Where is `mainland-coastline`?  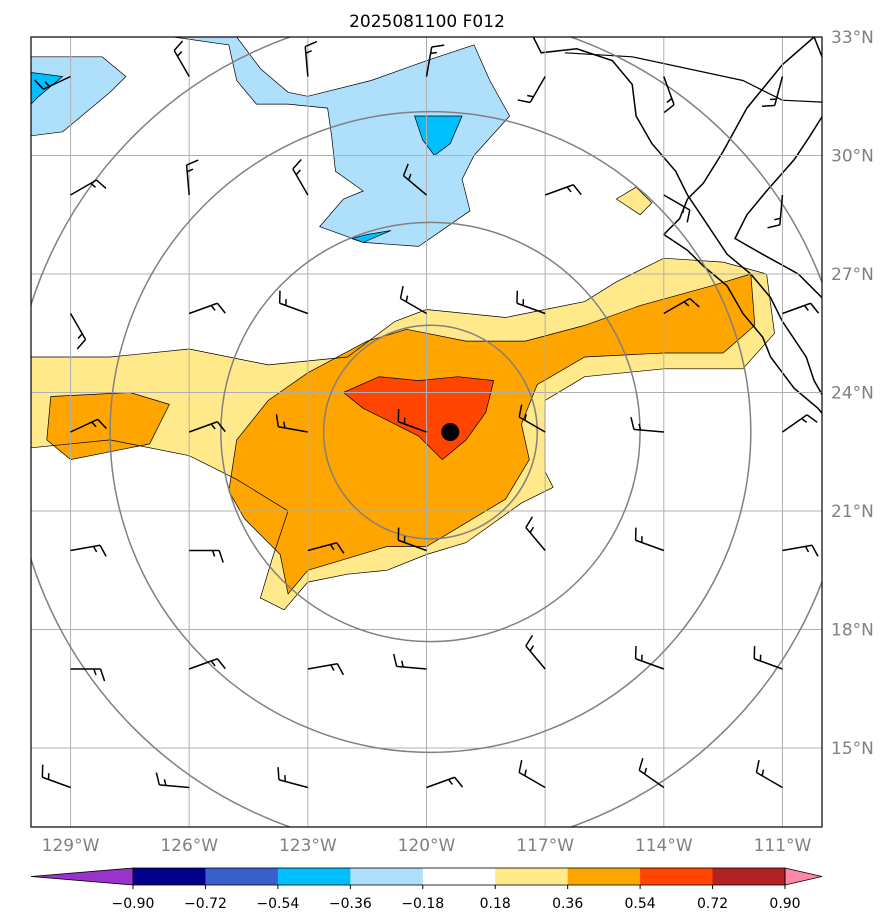
mainland-coastline is located at coordinates (778, 168).